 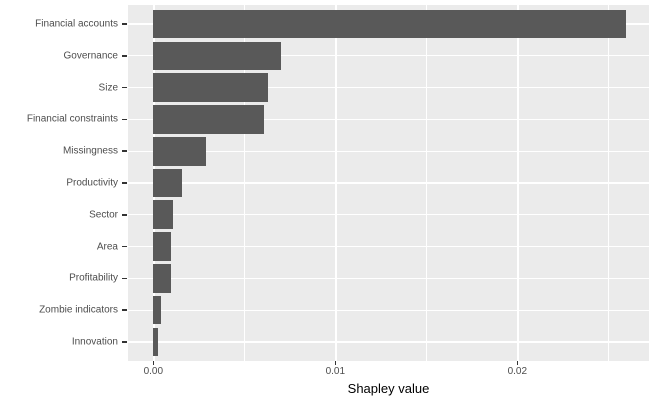 What do you see at coordinates (163, 215) in the screenshot?
I see `bar-sector` at bounding box center [163, 215].